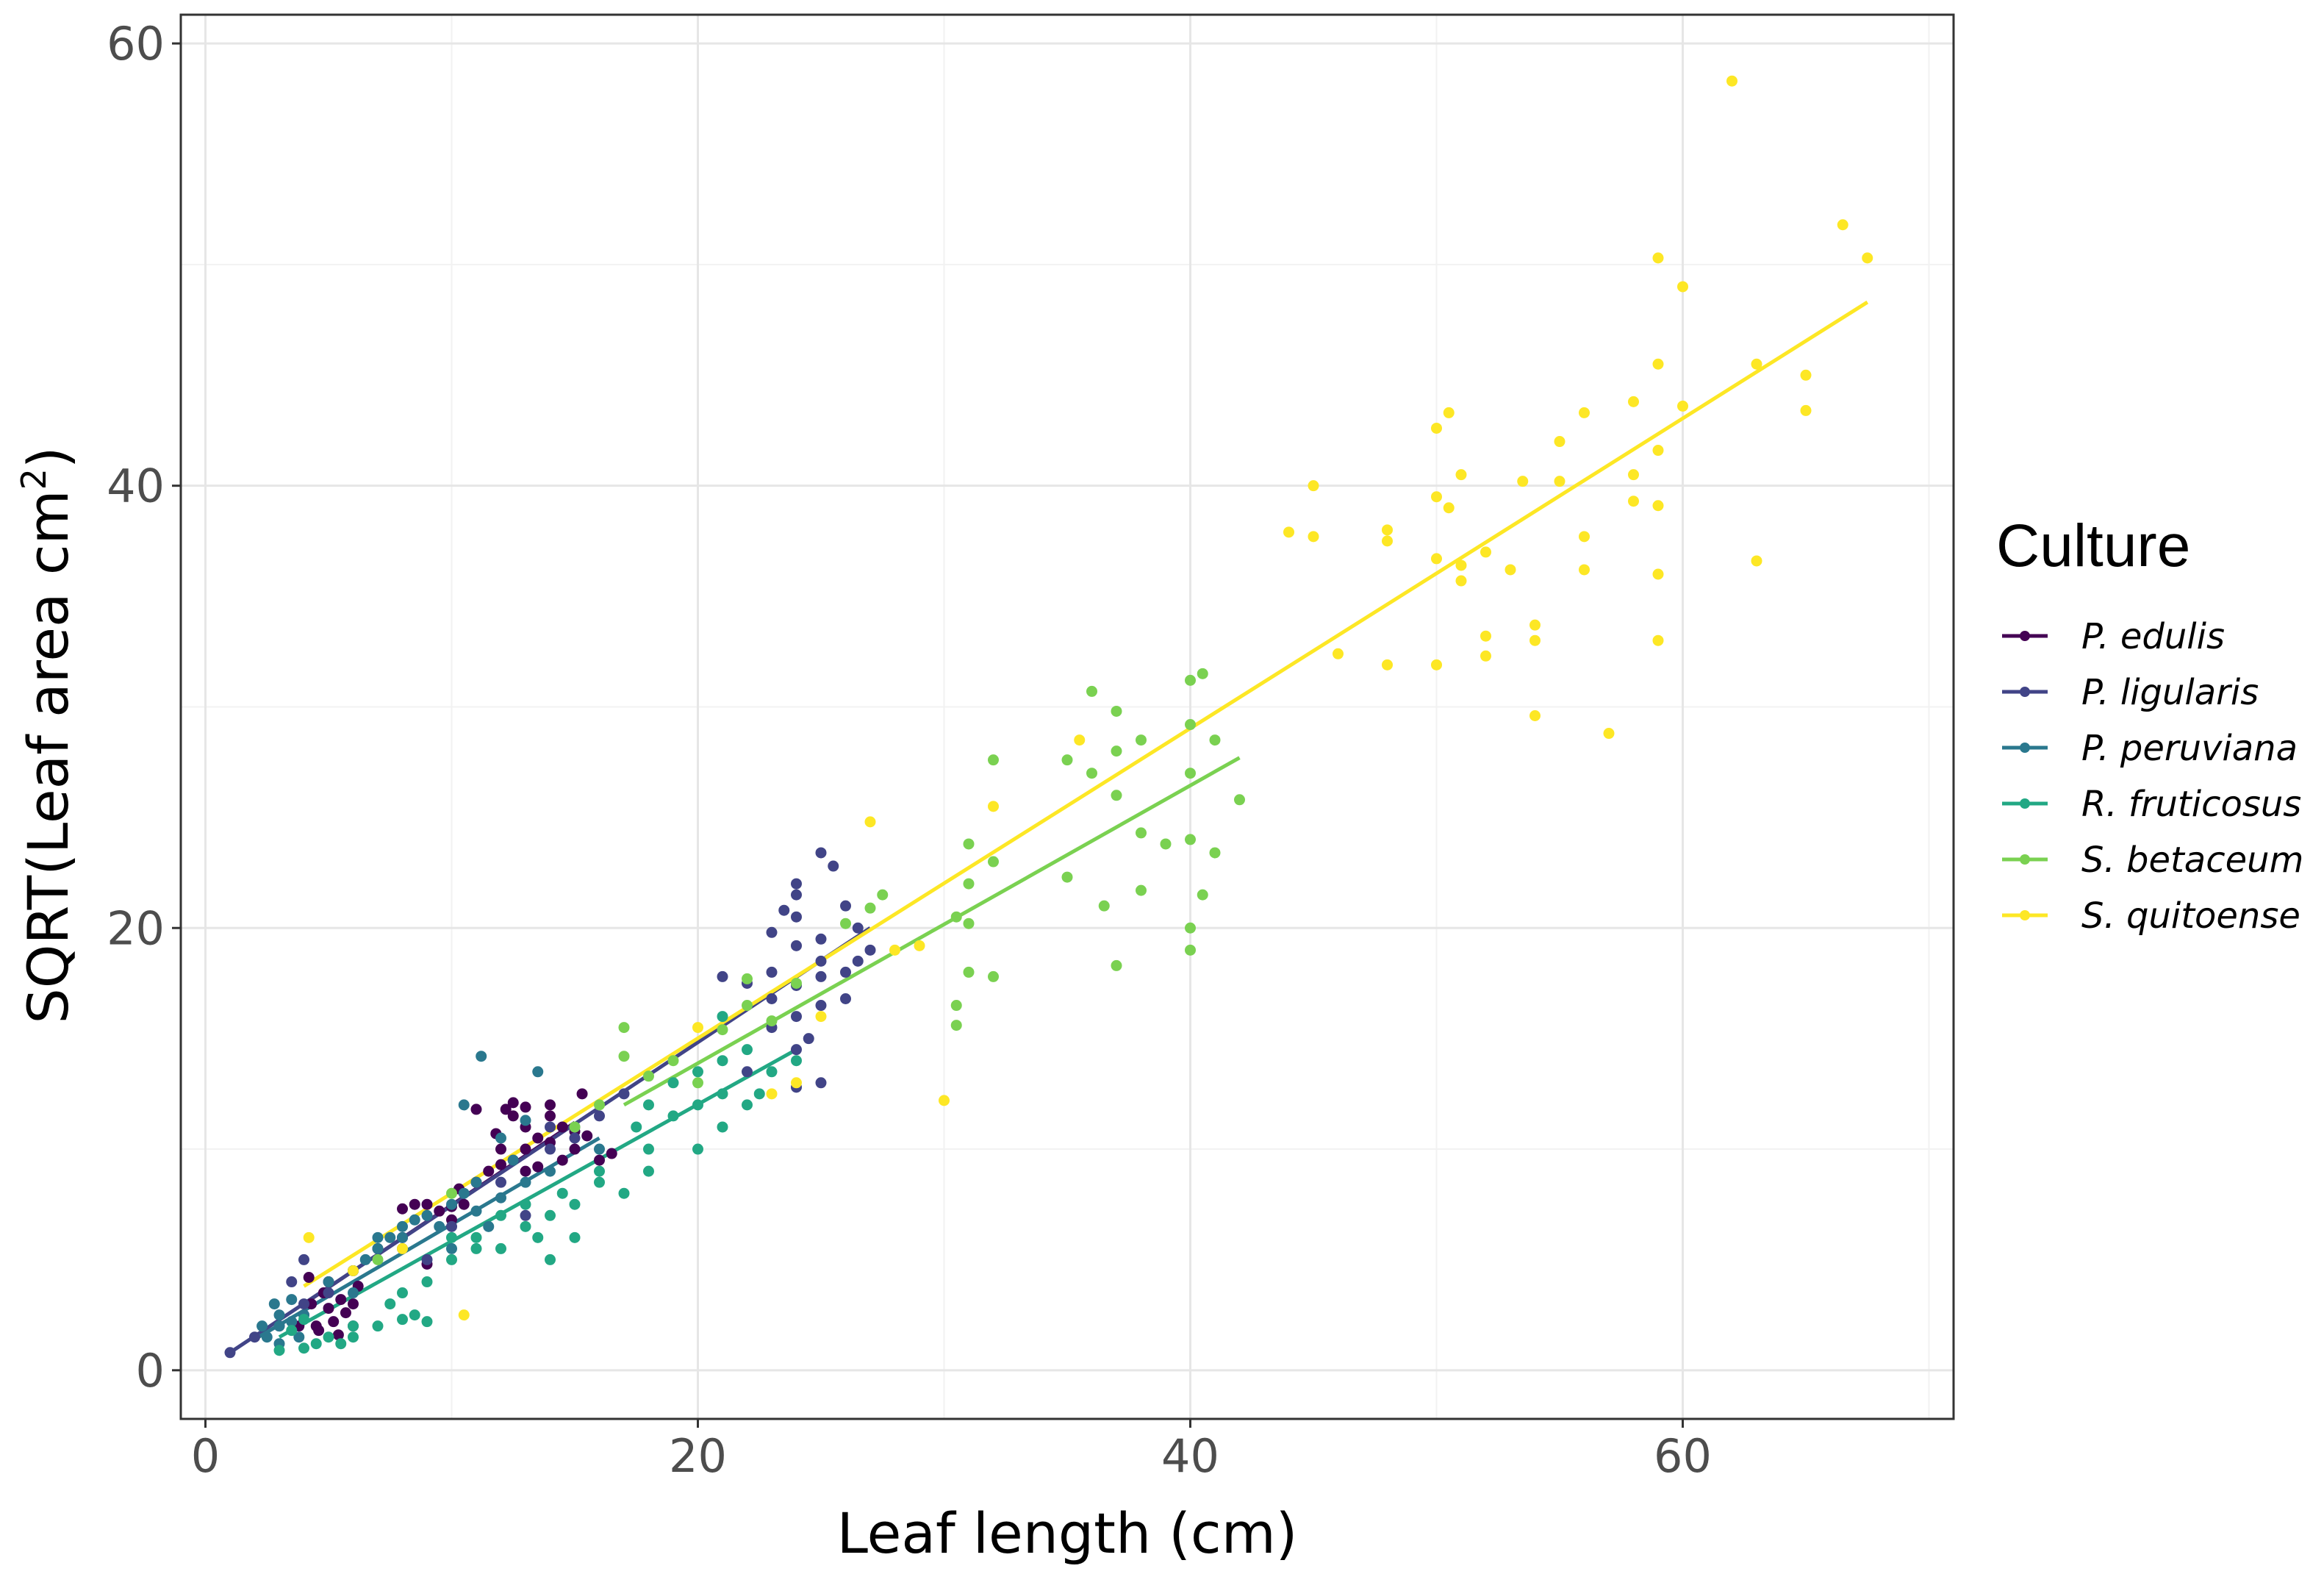  Describe the element at coordinates (1190, 1456) in the screenshot. I see `x-tick-label: 40` at that location.